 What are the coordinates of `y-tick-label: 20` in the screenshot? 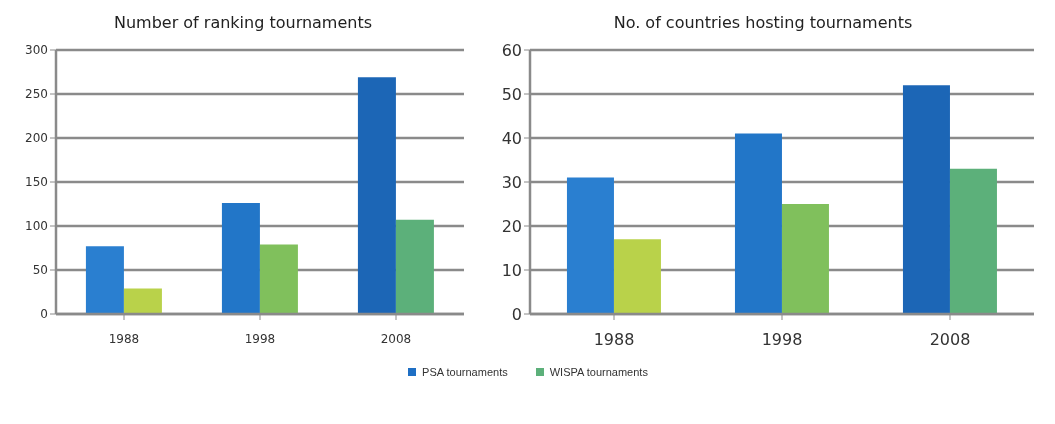 It's located at (511, 226).